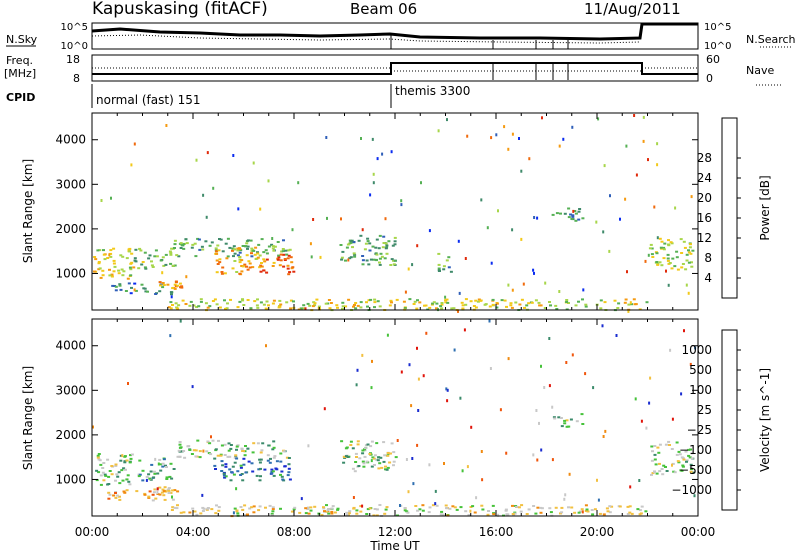 This screenshot has height=554, width=800. Describe the element at coordinates (717, 46) in the screenshot. I see `nsearch-tick-bottom: 10^0` at that location.